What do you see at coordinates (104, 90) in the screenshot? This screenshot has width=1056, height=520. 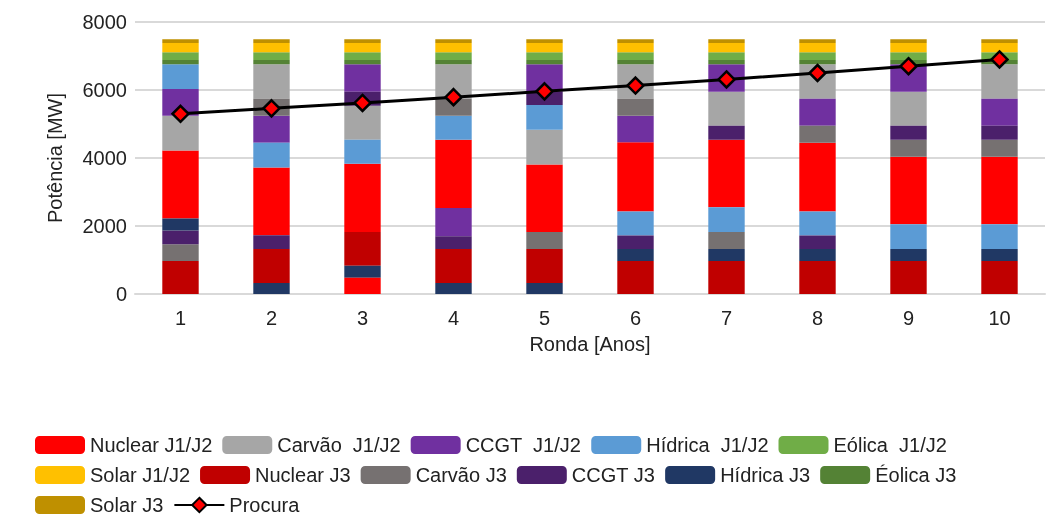 I see `y-tick-label: 6000` at bounding box center [104, 90].